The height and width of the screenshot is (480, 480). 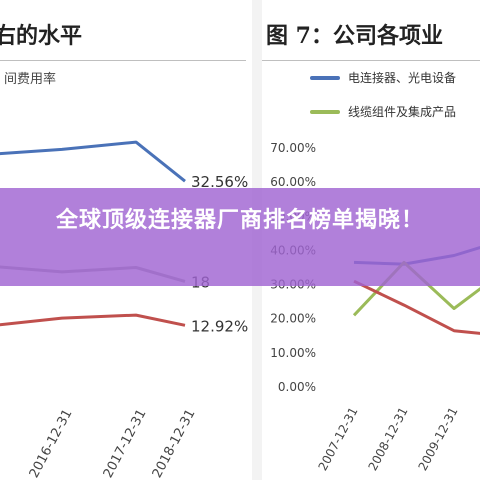 What do you see at coordinates (325, 78) in the screenshot?
I see `legend-swatch-blue` at bounding box center [325, 78].